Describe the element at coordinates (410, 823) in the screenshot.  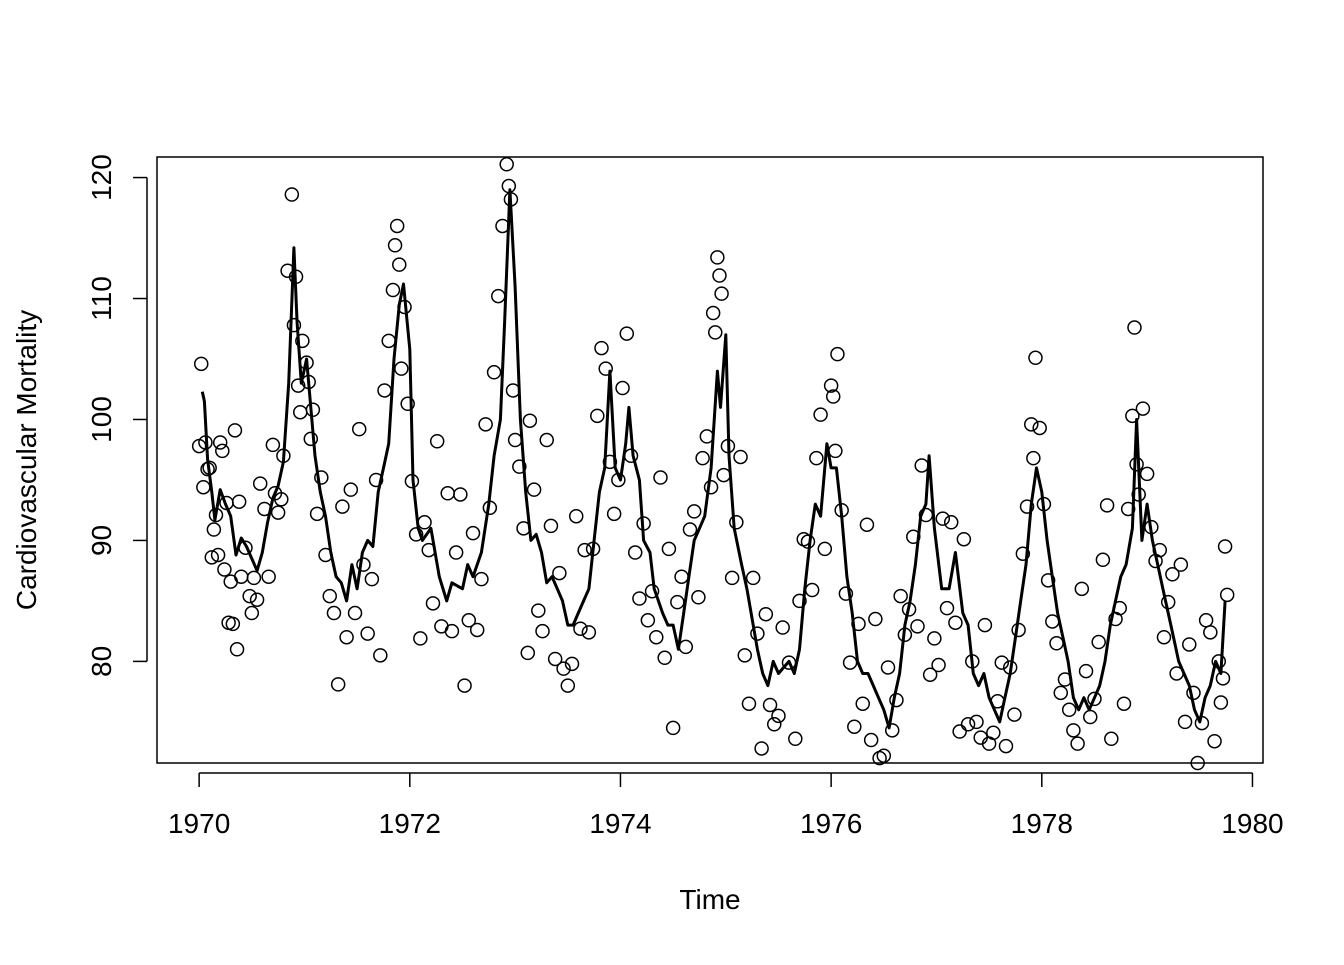
I see `x-tick-label: 1972` at that location.